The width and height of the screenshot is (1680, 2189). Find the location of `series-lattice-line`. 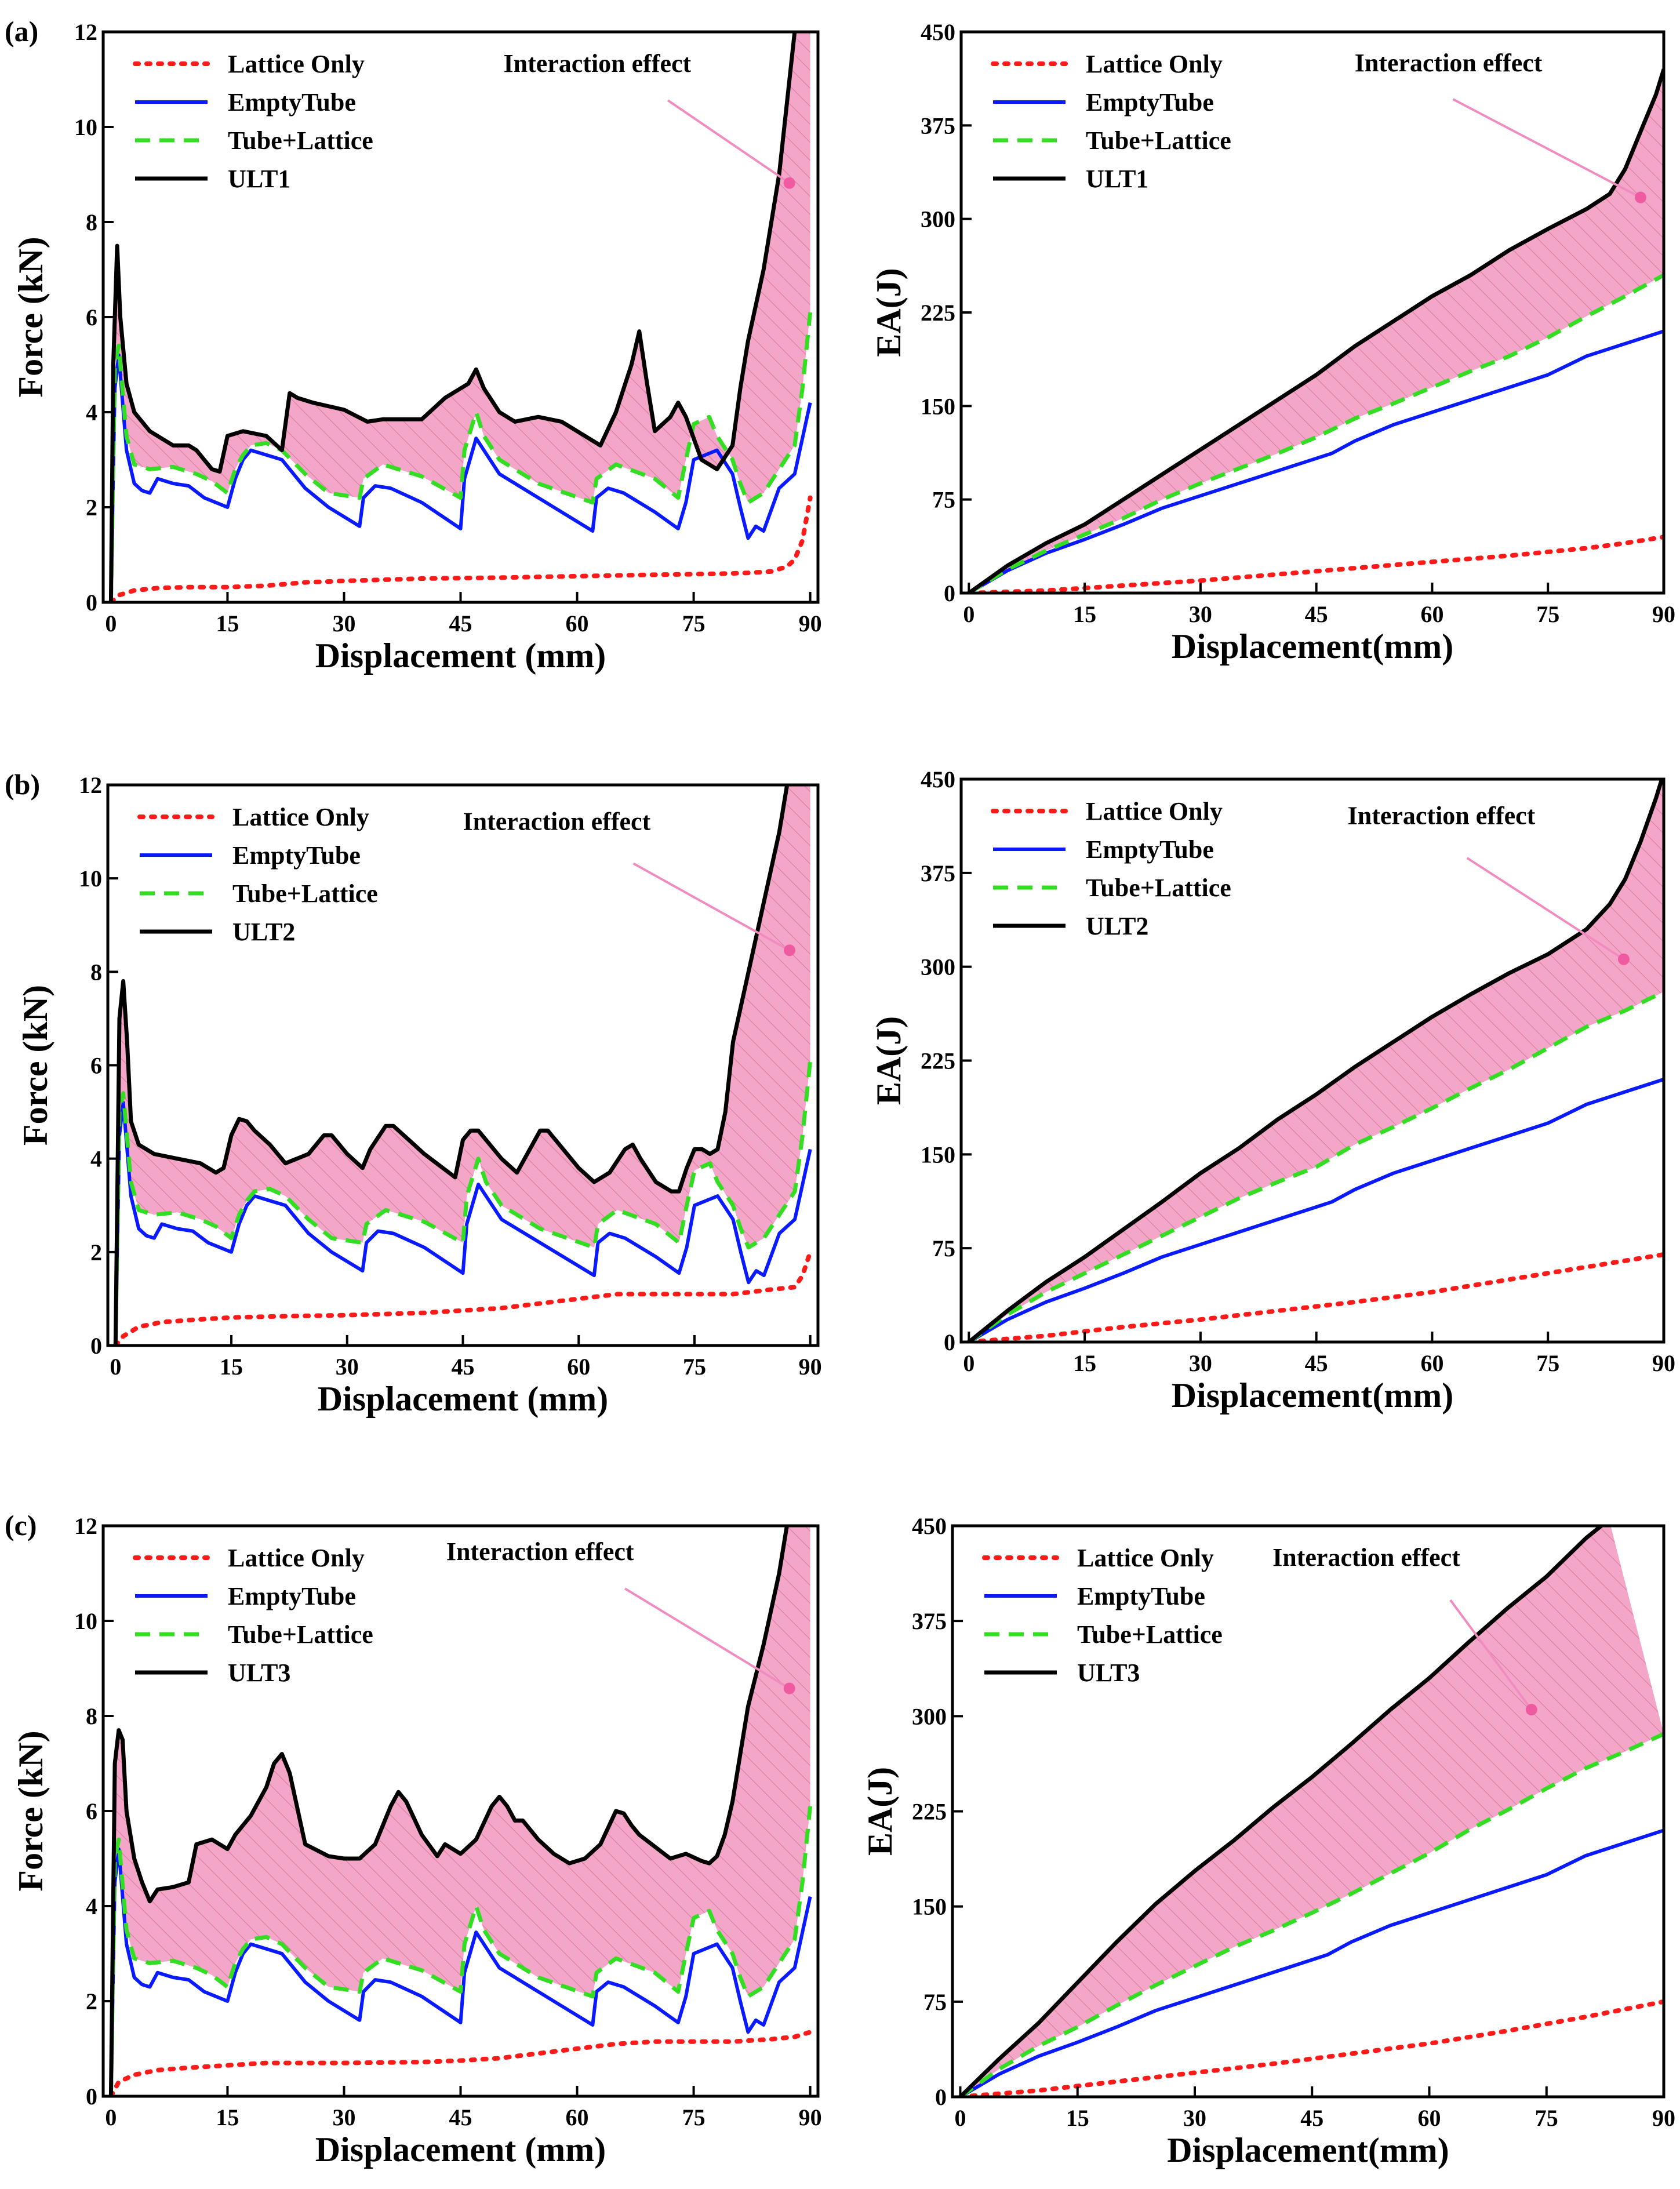

series-lattice-line is located at coordinates (1315, 563).